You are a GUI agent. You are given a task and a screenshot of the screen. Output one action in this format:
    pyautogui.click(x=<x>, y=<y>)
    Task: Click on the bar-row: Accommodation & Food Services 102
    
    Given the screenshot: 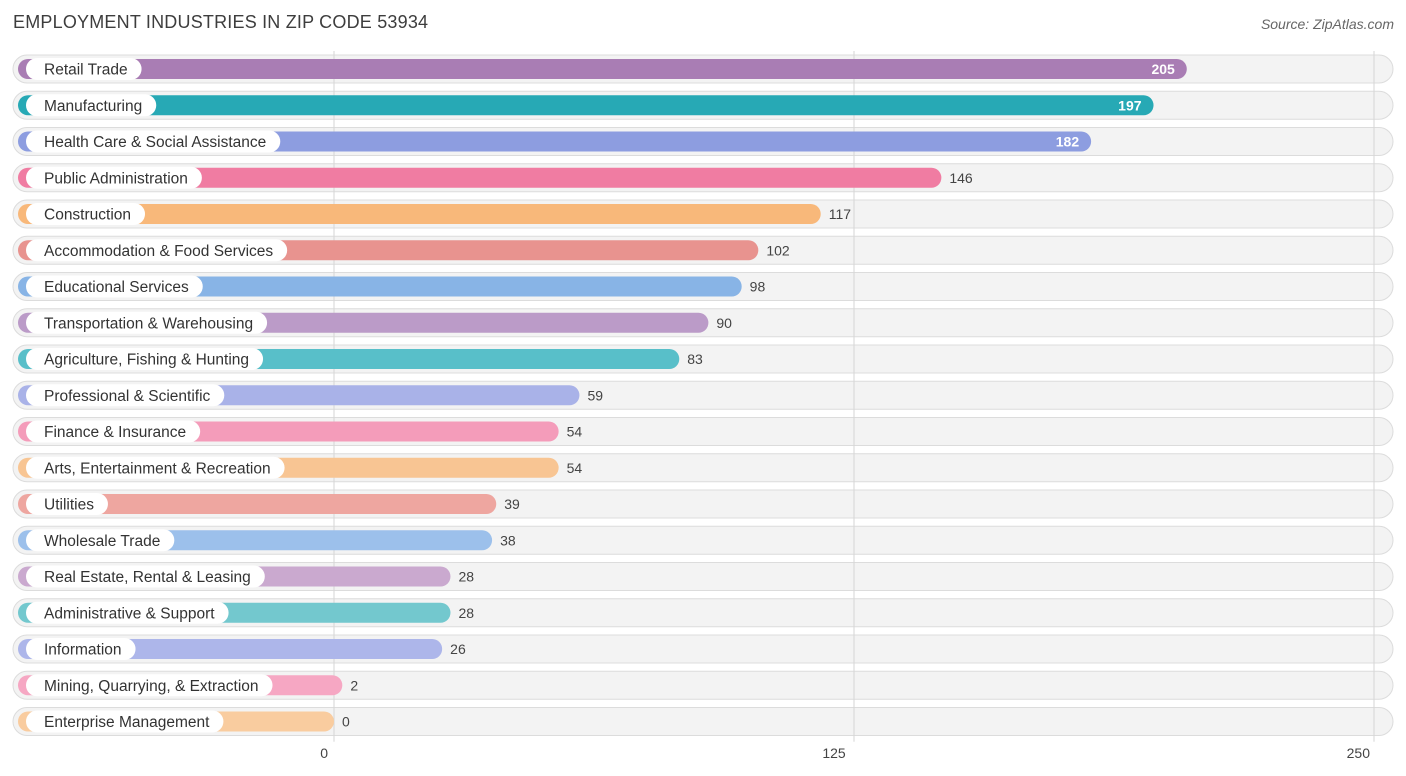 What is the action you would take?
    pyautogui.click(x=404, y=250)
    